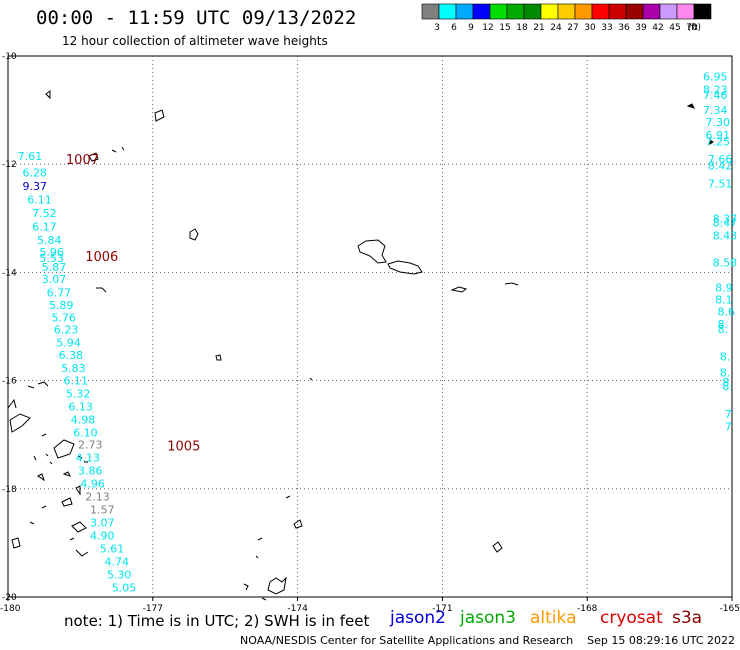  Describe the element at coordinates (606, 28) in the screenshot. I see `colorbar-tick-label: 33` at that location.